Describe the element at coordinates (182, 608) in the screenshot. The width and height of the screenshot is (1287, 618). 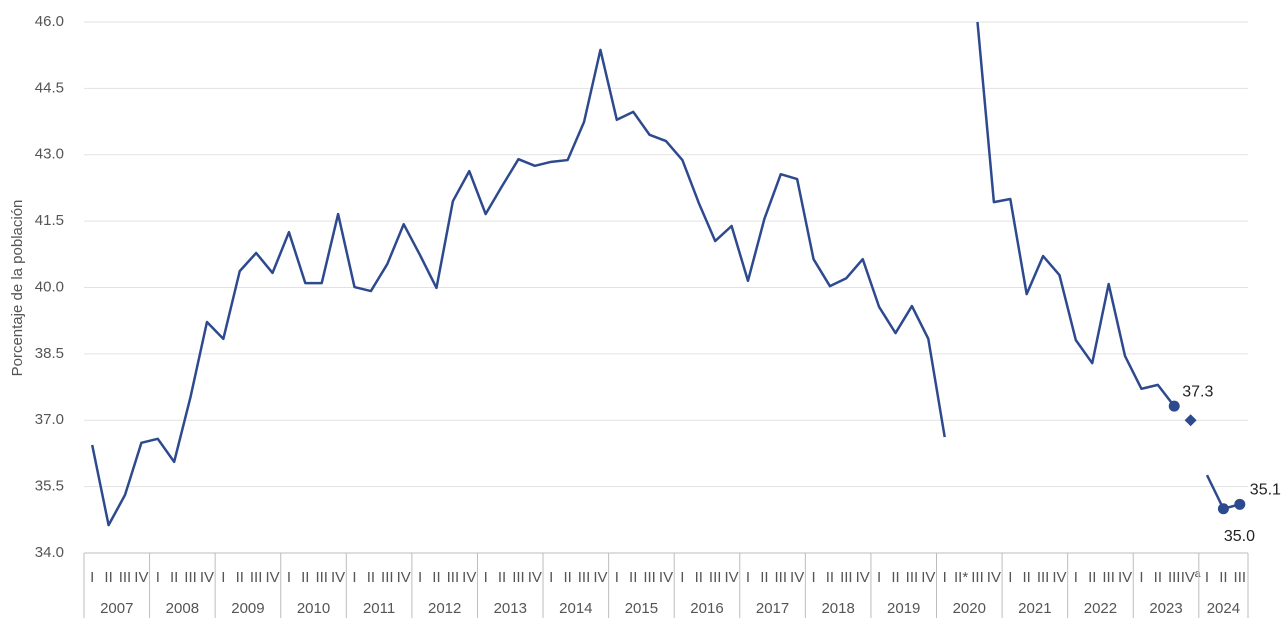
I see `year-label: 2008` at that location.